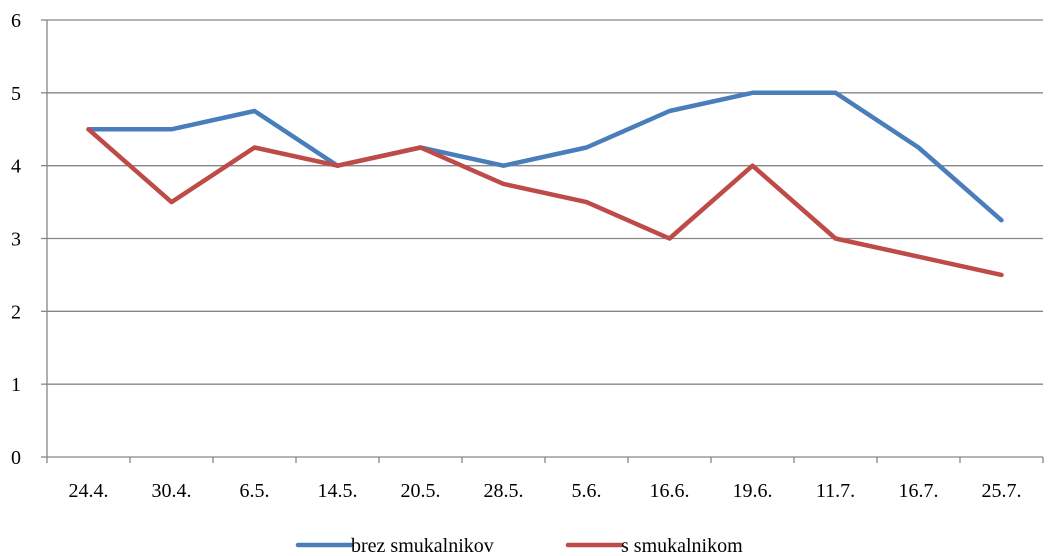  Describe the element at coordinates (16, 240) in the screenshot. I see `y-tick-label: 3` at that location.